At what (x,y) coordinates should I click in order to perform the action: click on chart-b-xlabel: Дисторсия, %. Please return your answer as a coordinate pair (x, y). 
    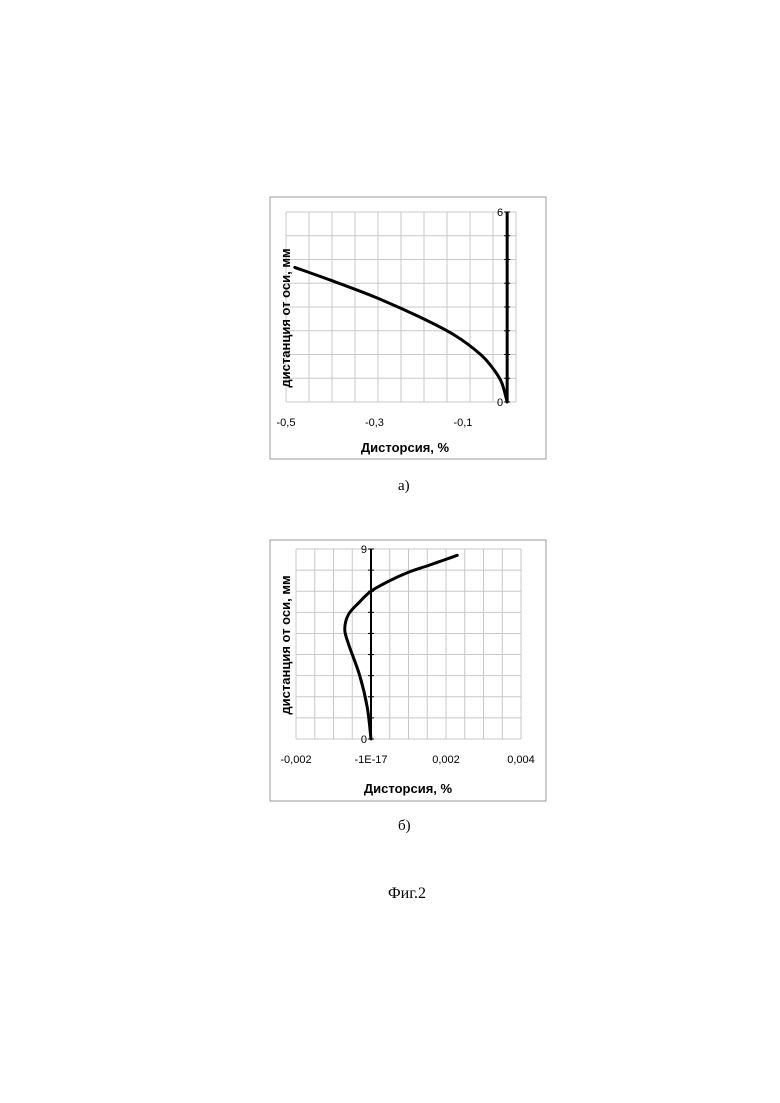
    Looking at the image, I should click on (408, 788).